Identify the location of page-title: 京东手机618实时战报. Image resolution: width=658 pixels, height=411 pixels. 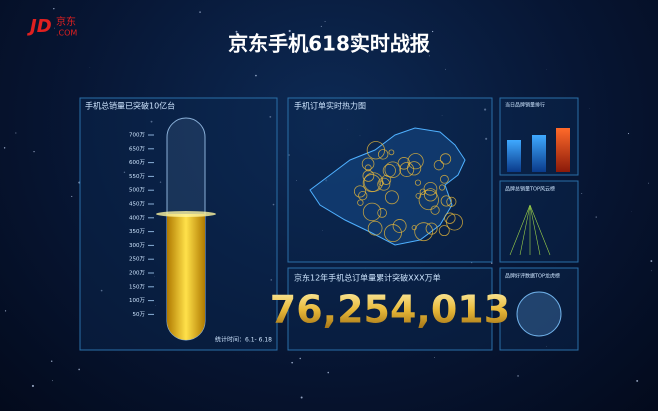
(329, 44).